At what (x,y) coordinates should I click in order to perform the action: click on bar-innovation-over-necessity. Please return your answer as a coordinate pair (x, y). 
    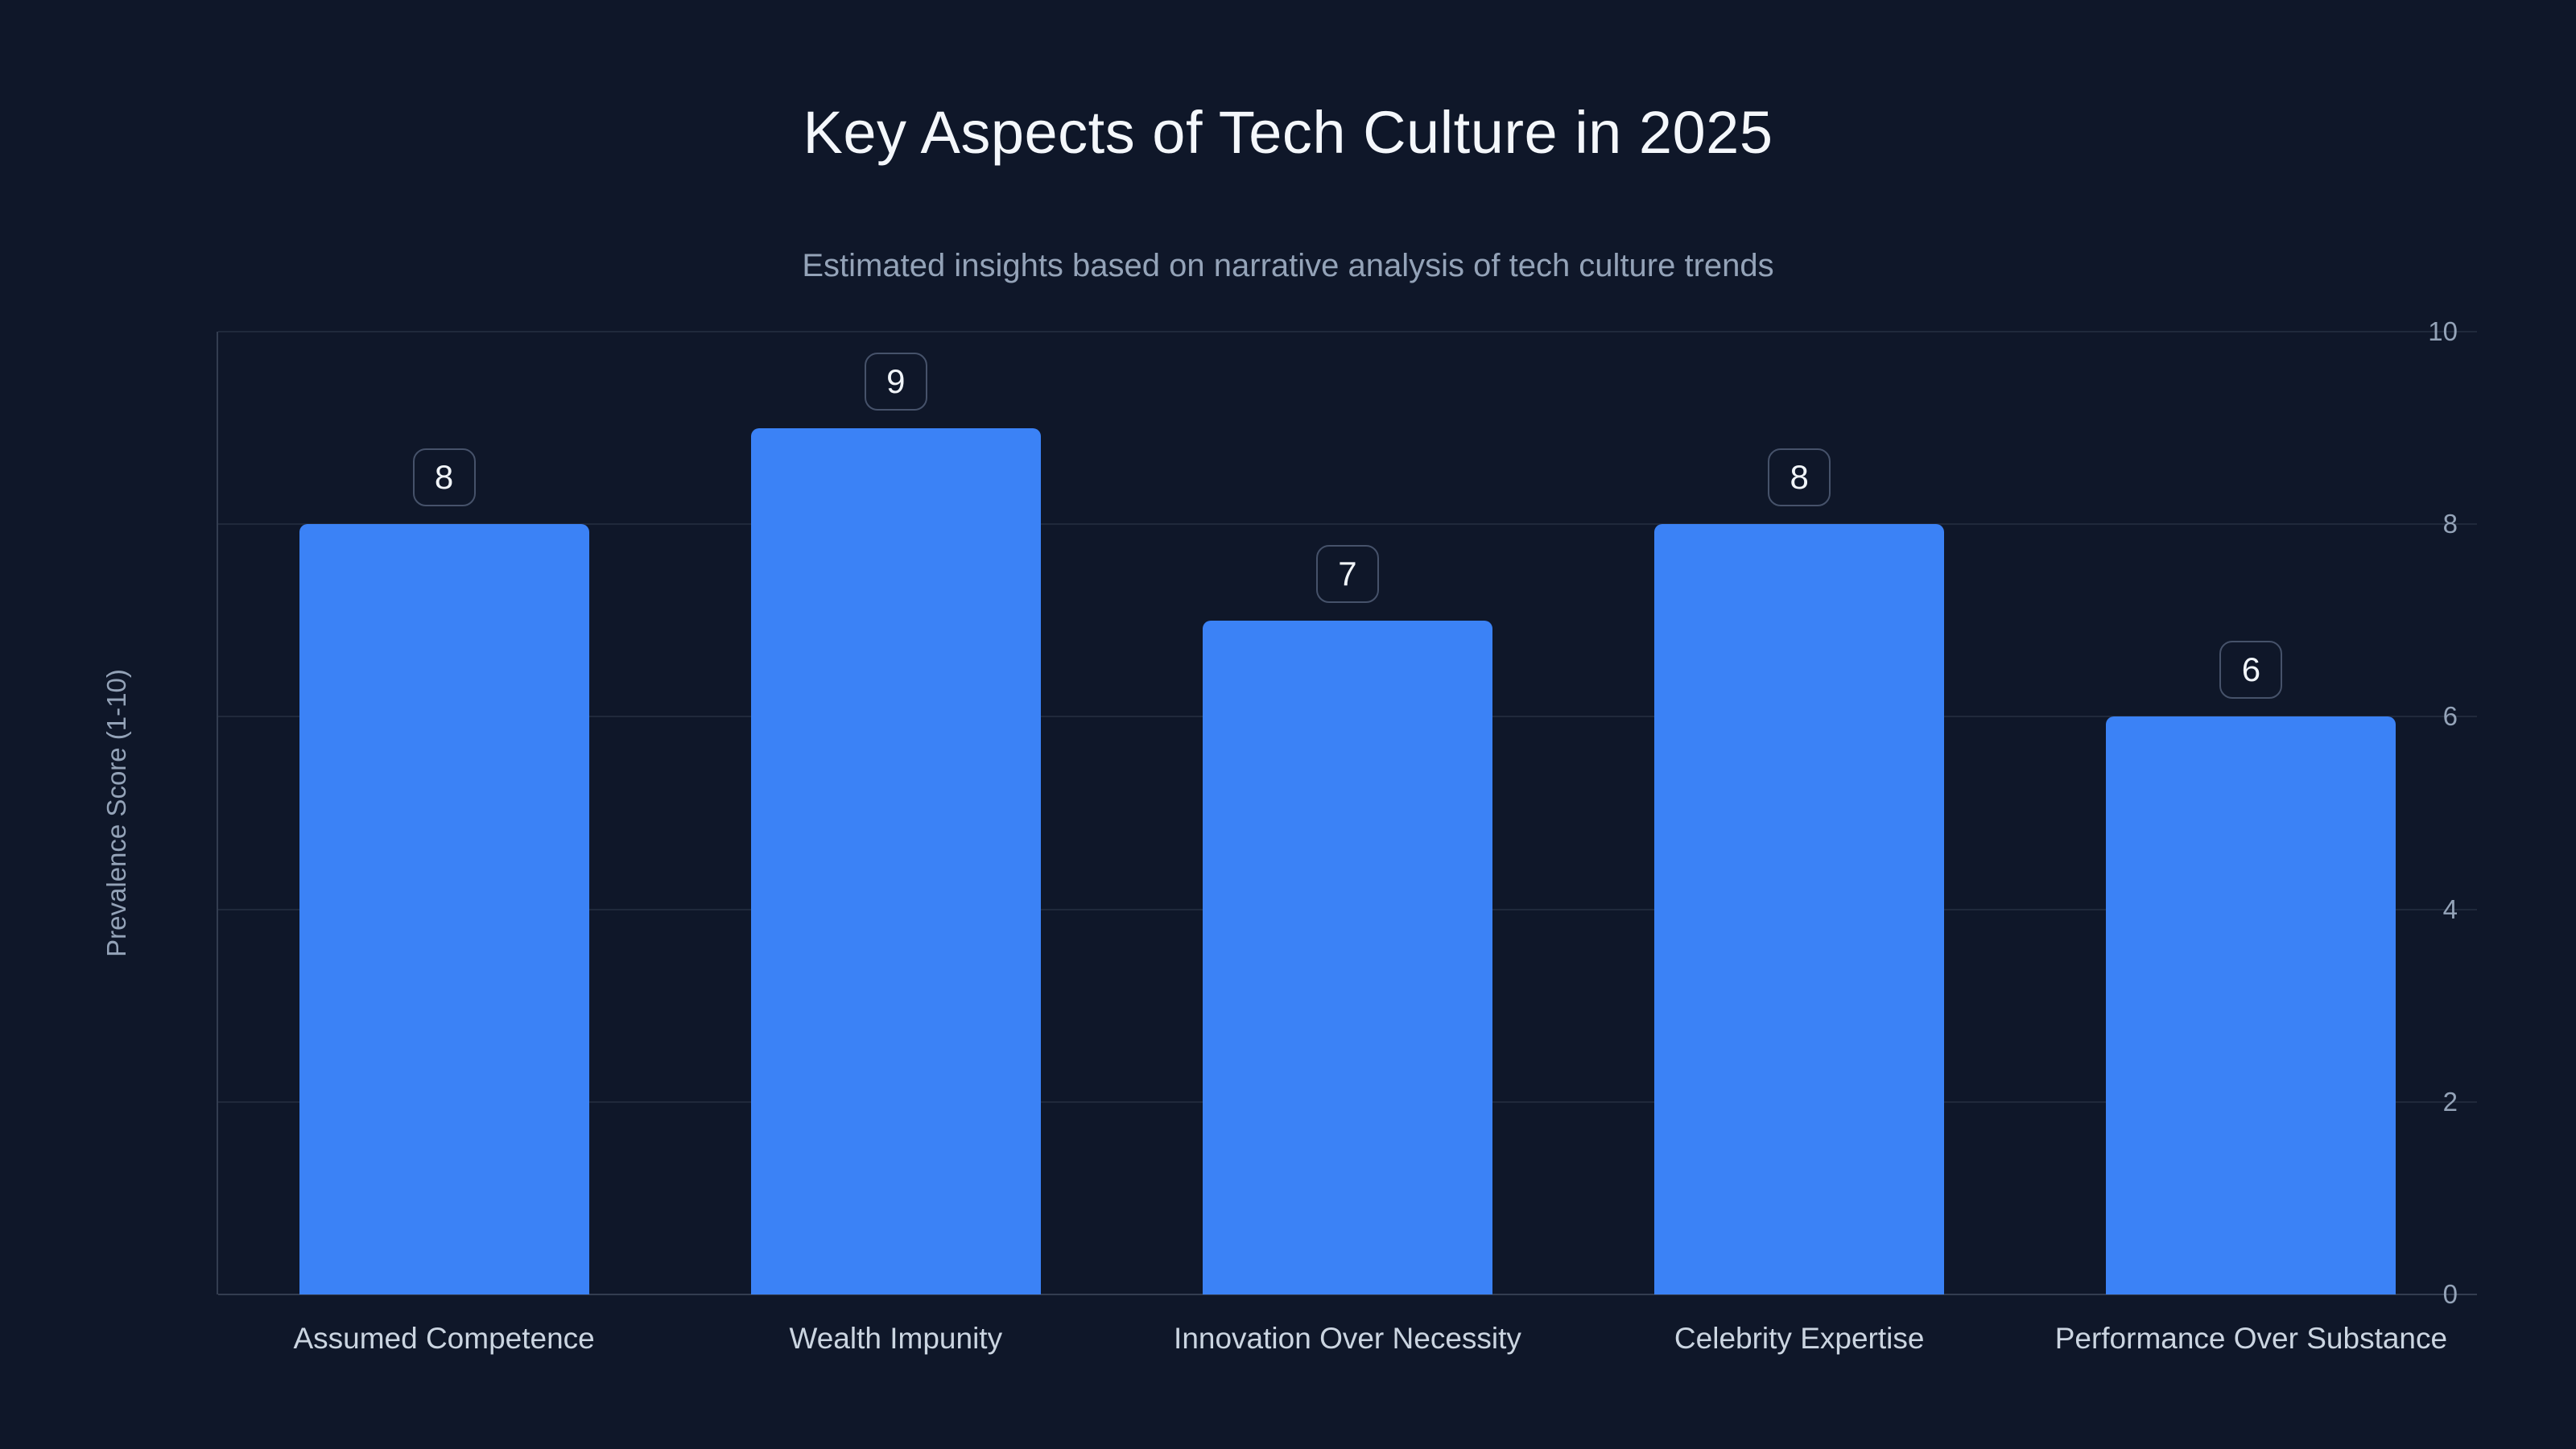
    Looking at the image, I should click on (1347, 957).